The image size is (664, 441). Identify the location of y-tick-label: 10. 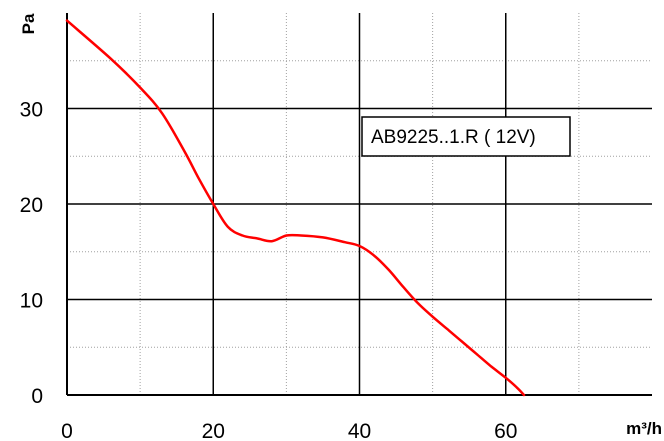
(31, 301).